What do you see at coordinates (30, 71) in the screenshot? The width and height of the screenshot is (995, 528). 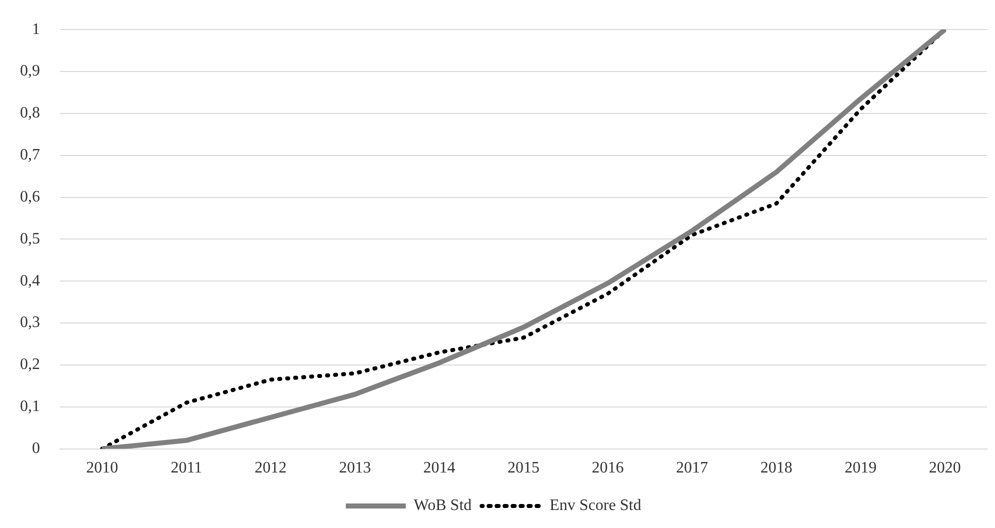 I see `y-tick-label: 0,9` at bounding box center [30, 71].